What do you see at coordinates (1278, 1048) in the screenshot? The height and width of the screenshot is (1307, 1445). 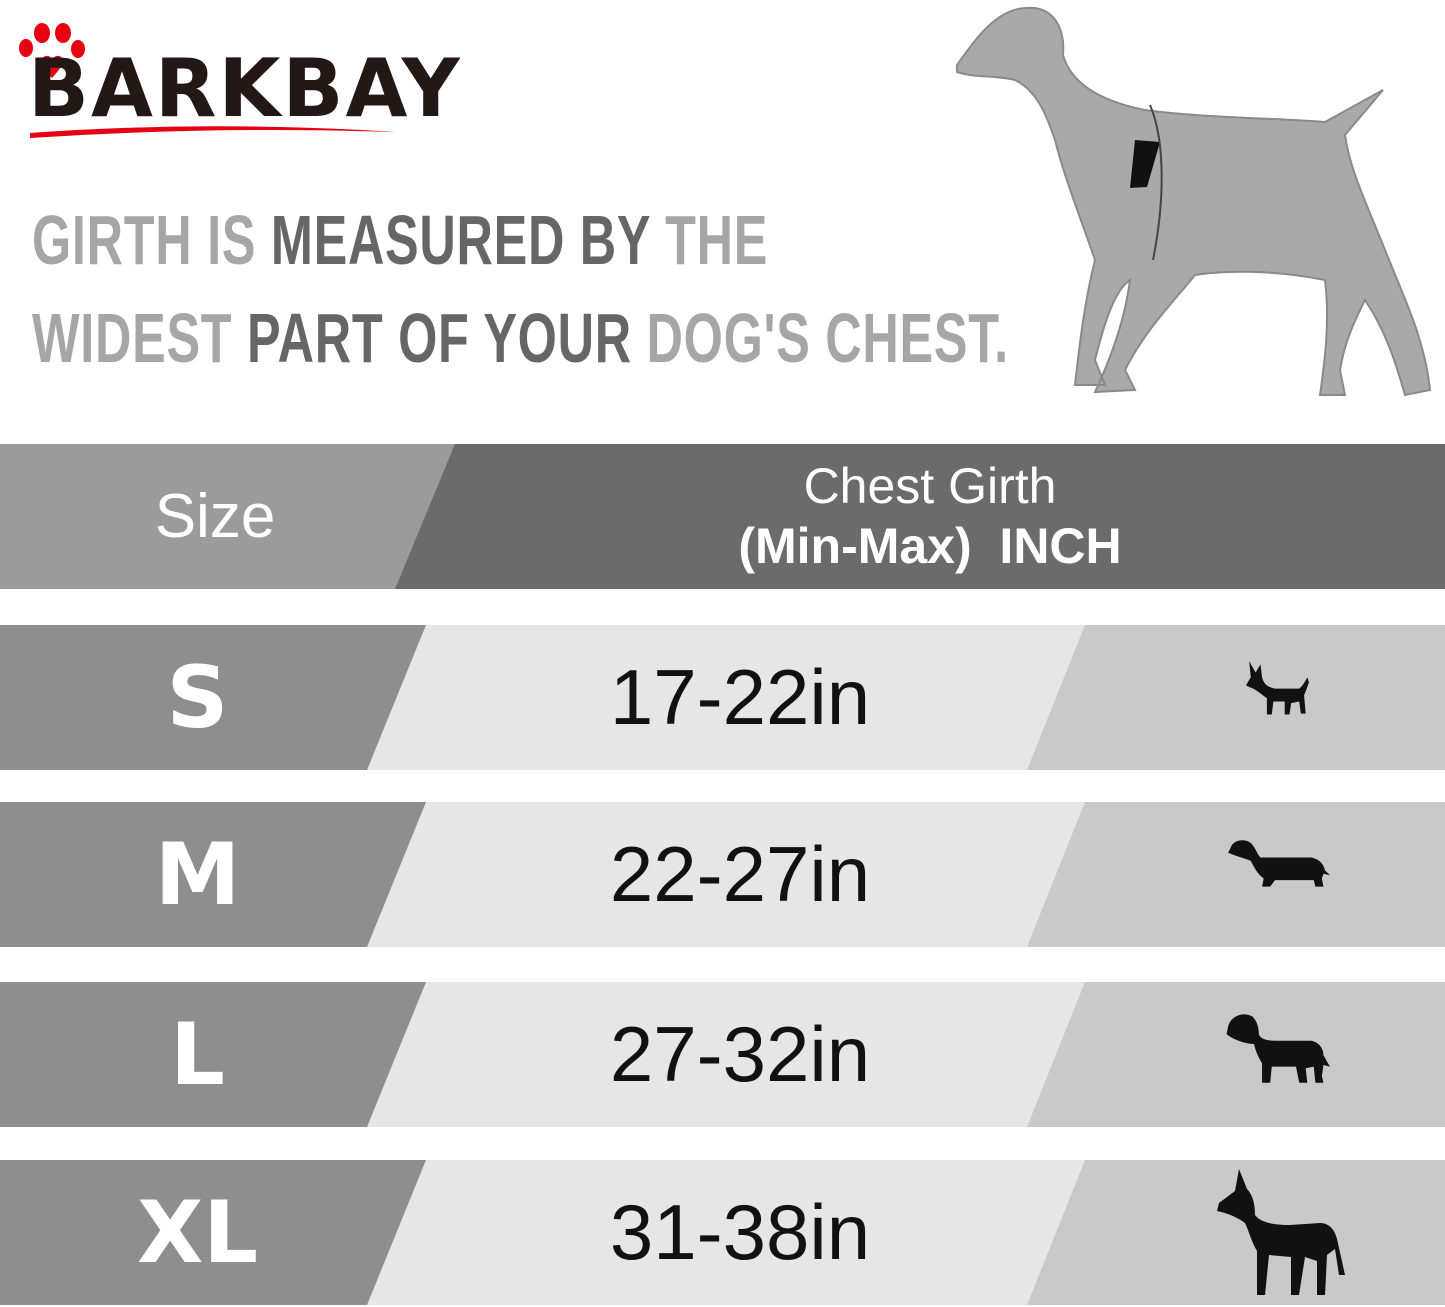 I see `labrador-icon` at bounding box center [1278, 1048].